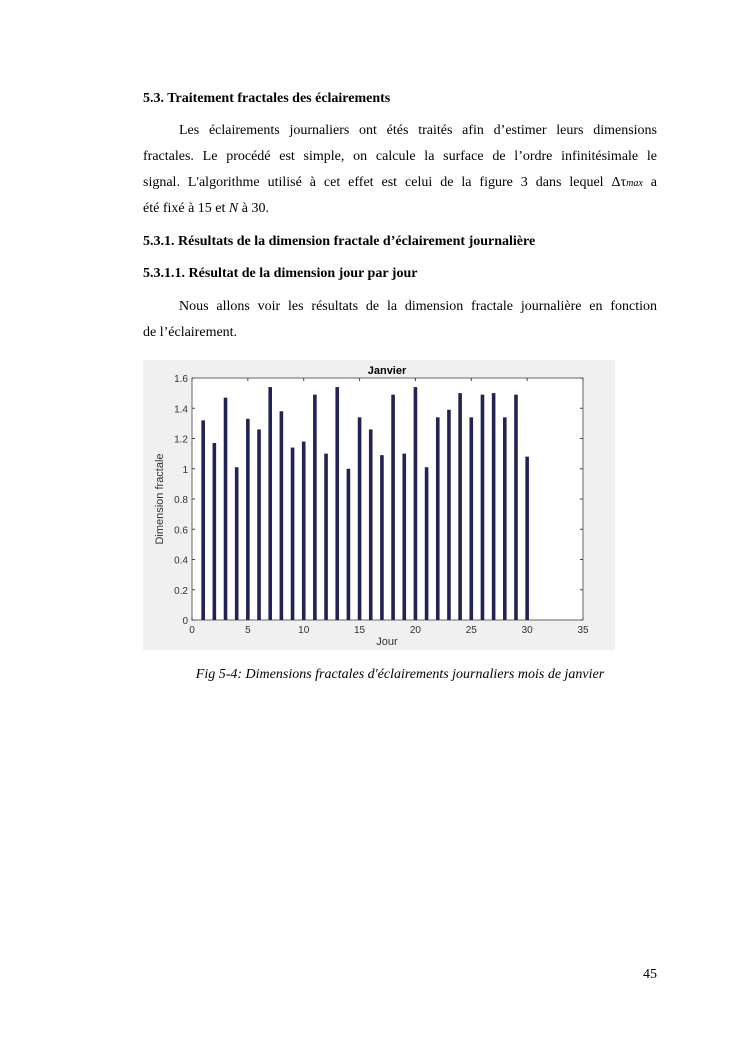 This screenshot has height=1053, width=745. I want to click on x-tick-label: 0, so click(192, 630).